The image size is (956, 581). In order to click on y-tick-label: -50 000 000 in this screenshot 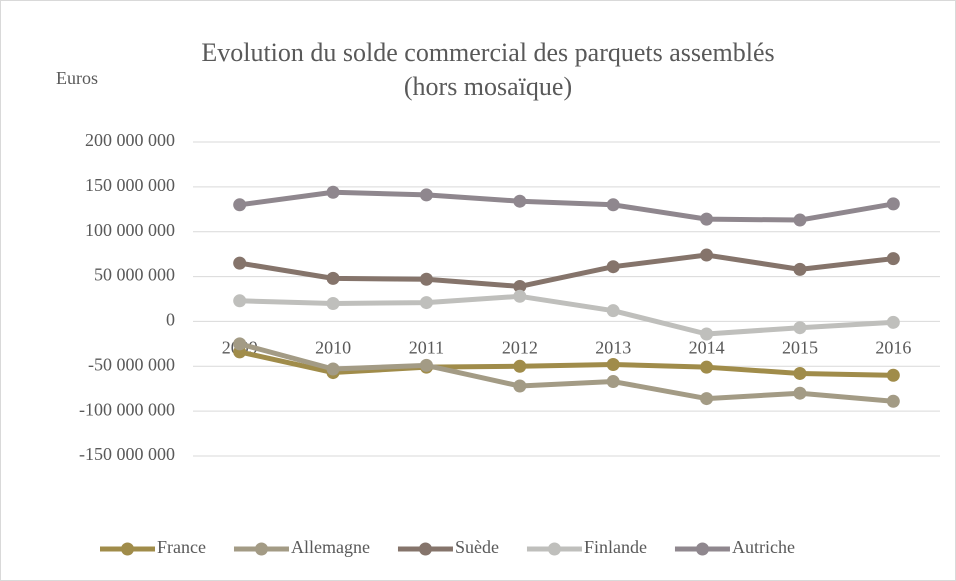, I will do `click(131, 364)`.